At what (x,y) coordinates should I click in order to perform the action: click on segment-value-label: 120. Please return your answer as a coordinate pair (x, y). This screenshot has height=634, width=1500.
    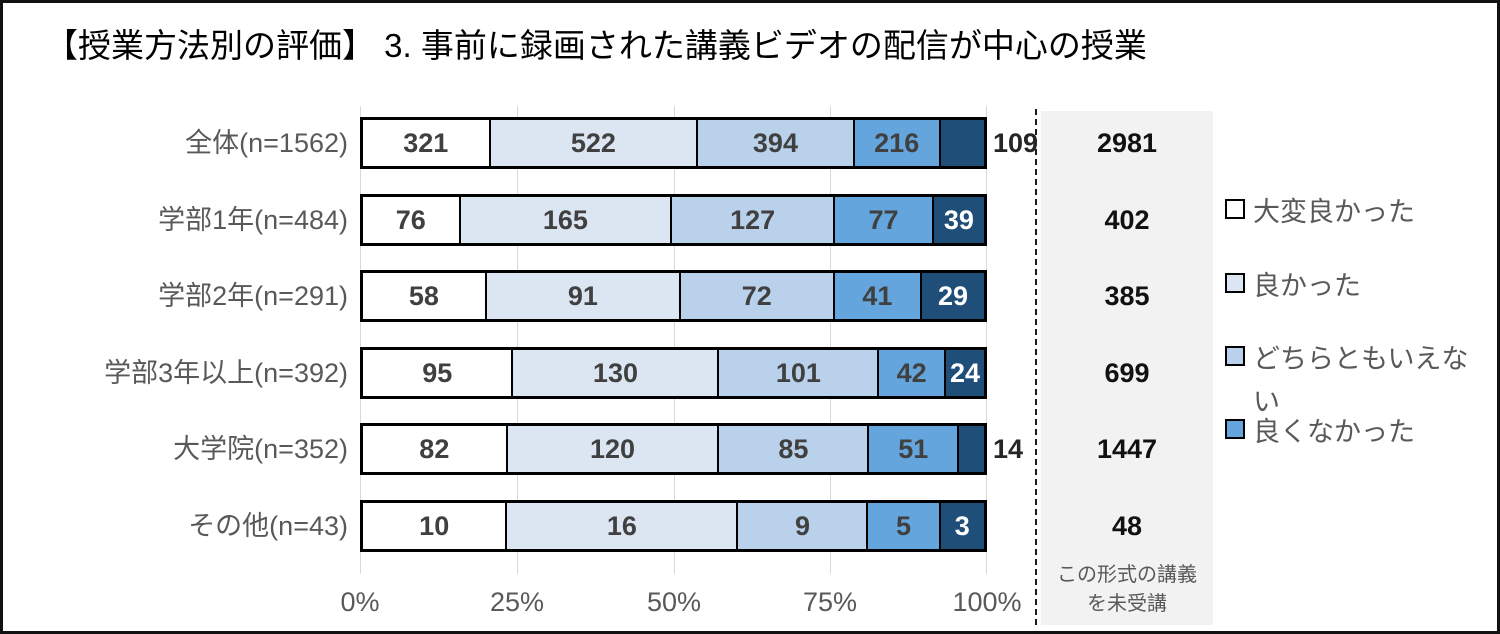
    Looking at the image, I should click on (612, 448).